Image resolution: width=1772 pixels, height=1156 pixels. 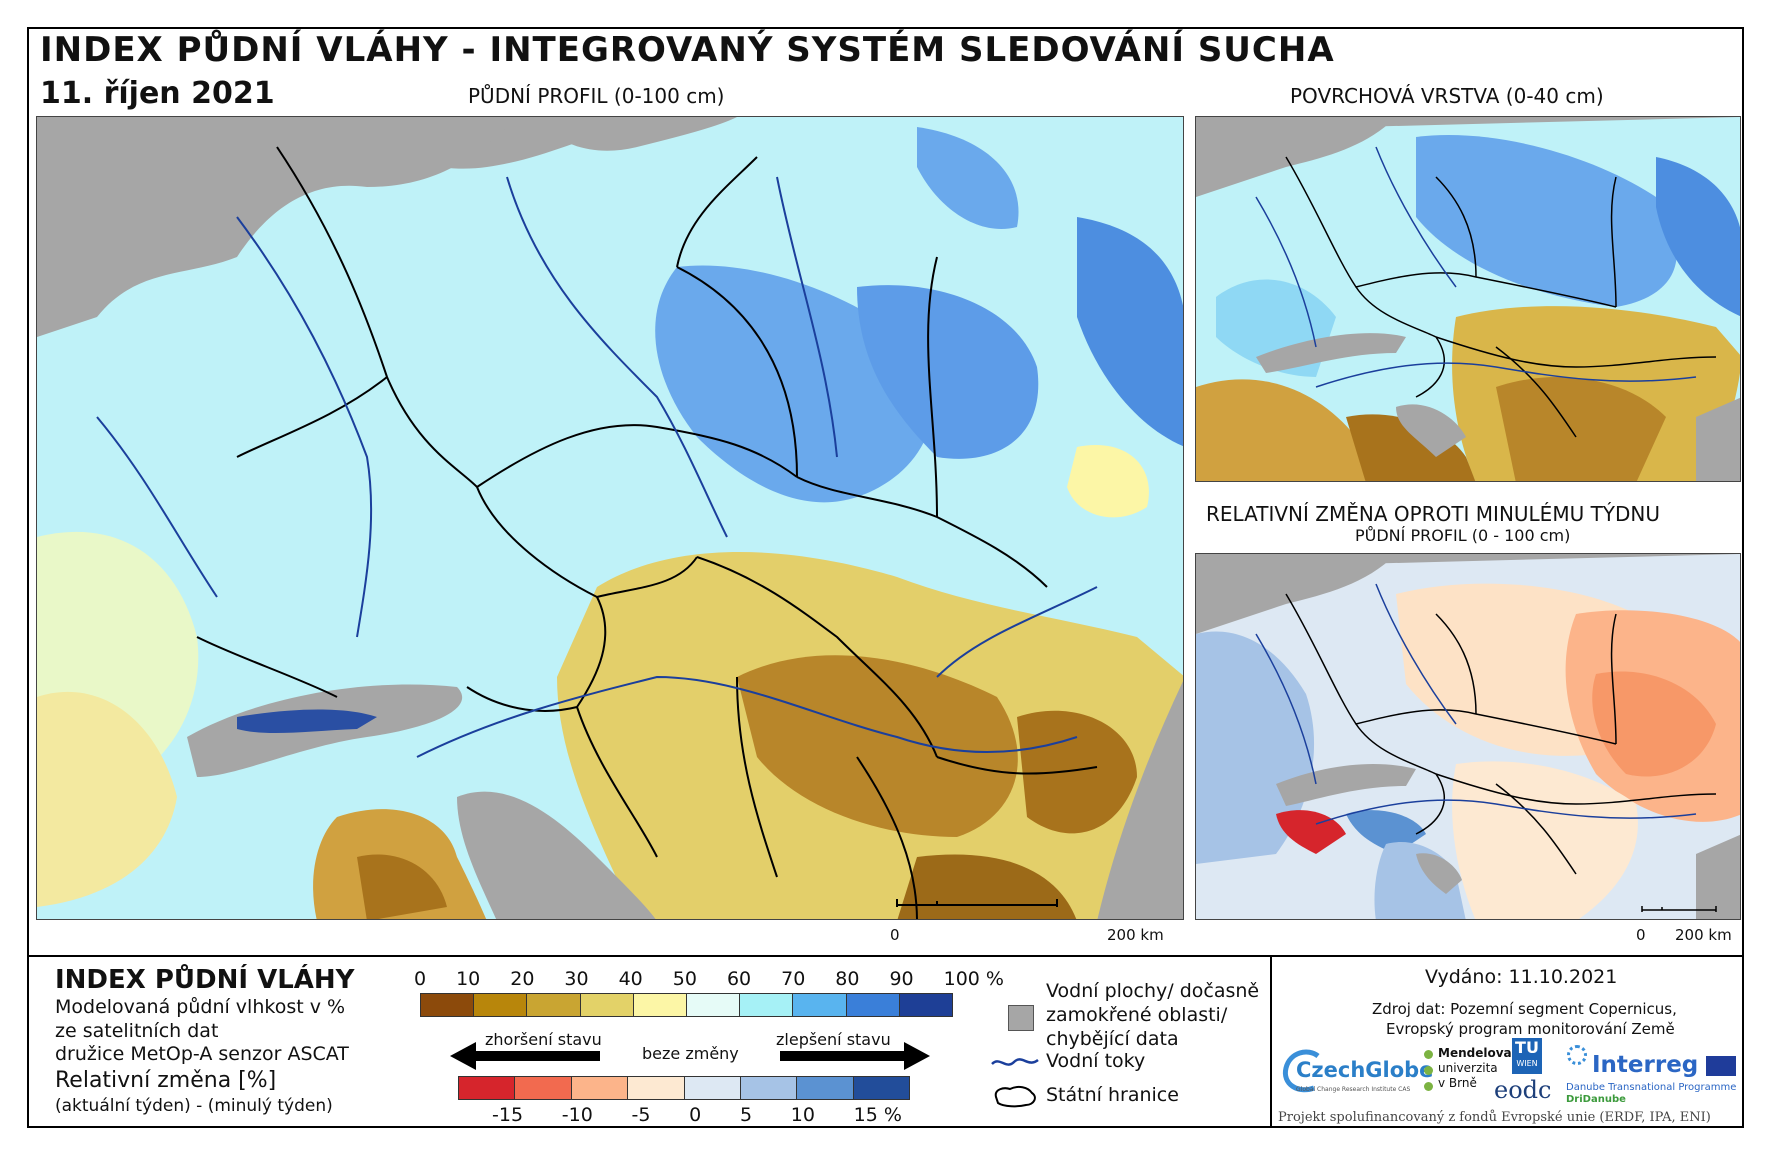 I want to click on index-tick: 40, so click(x=630, y=979).